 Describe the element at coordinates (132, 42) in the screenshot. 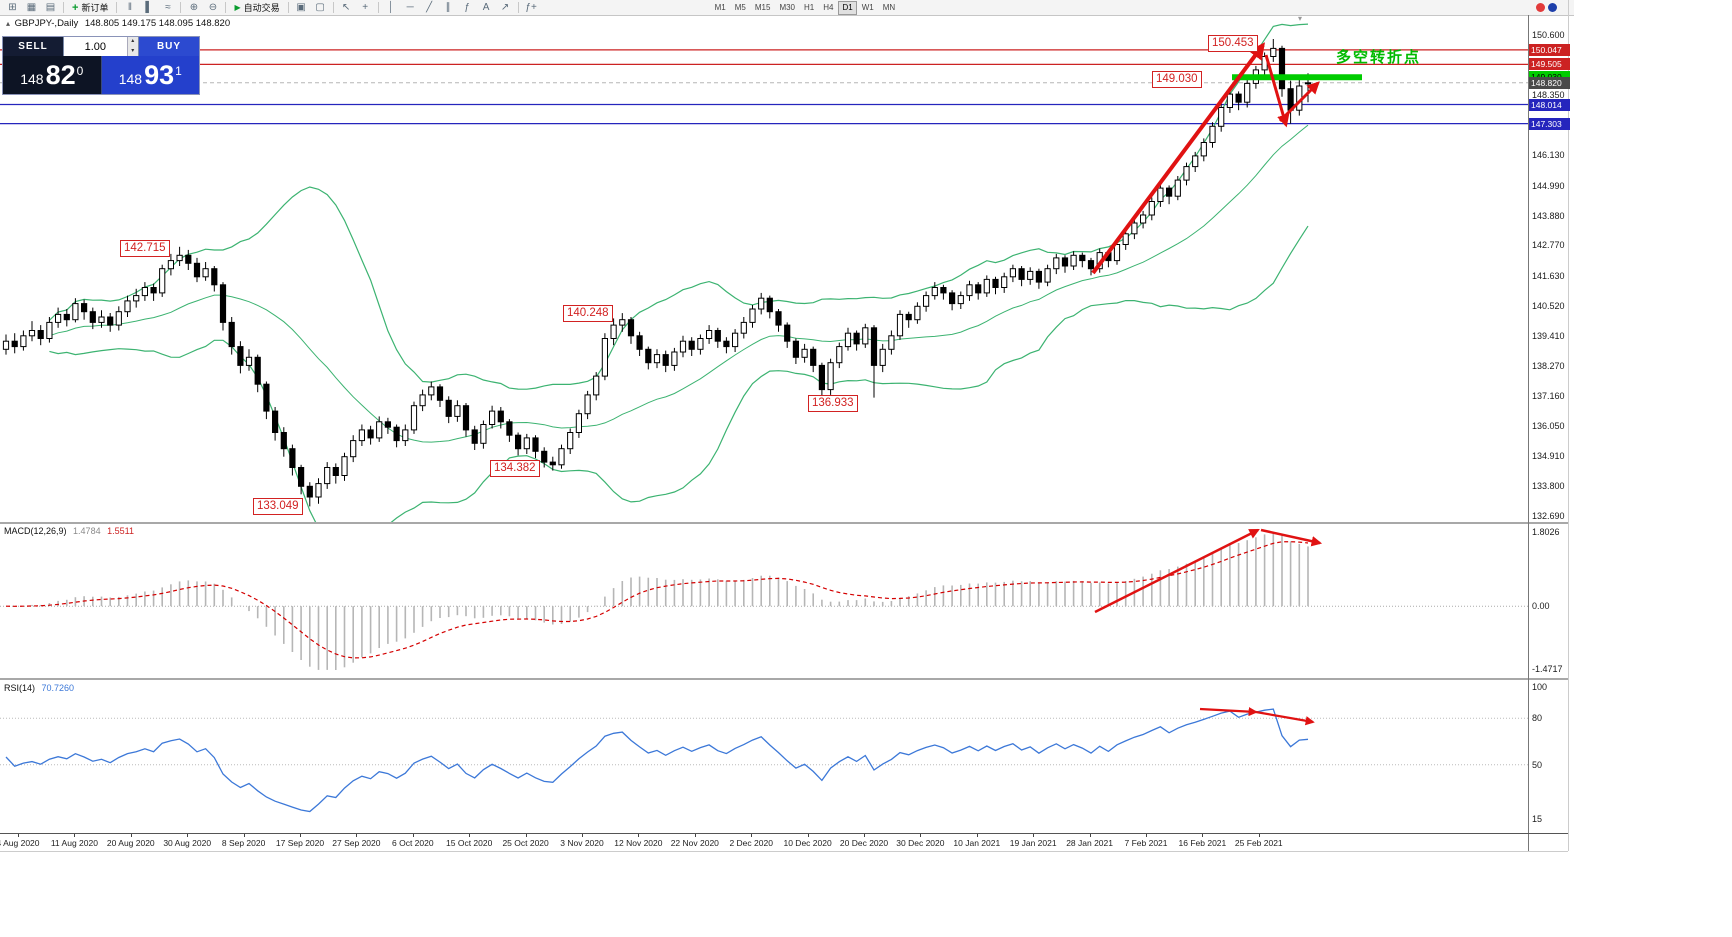

I see `volume-up-button: ▴` at that location.